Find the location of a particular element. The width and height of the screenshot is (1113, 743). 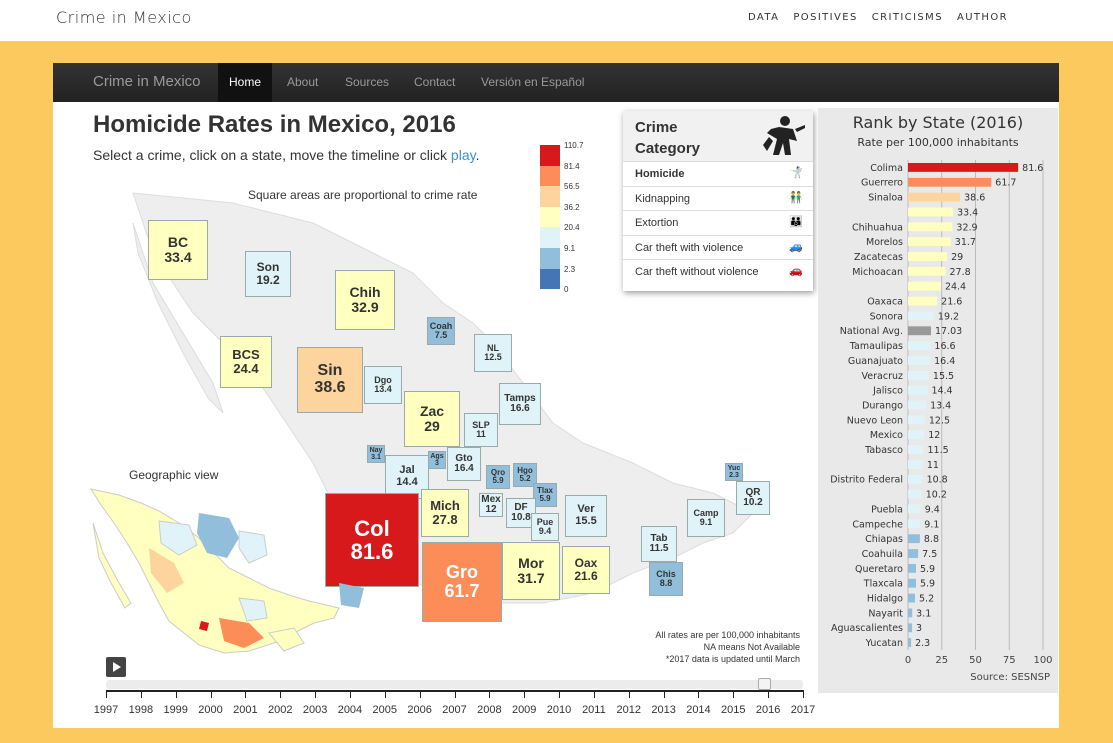

crime-option-car-theft-violence: Car theft with violence 🚙 is located at coordinates (718, 247).